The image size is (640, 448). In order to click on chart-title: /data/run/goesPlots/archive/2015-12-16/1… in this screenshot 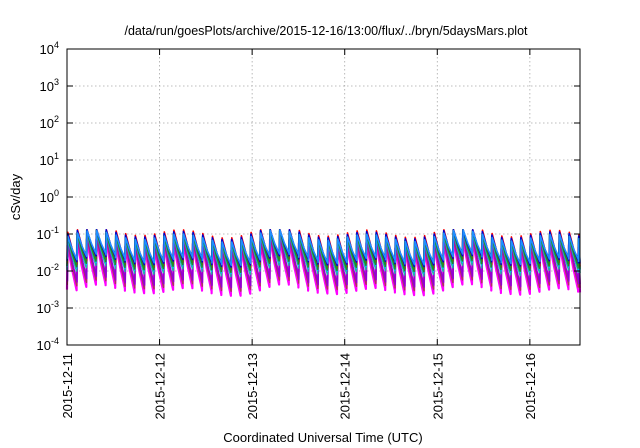, I will do `click(326, 31)`.